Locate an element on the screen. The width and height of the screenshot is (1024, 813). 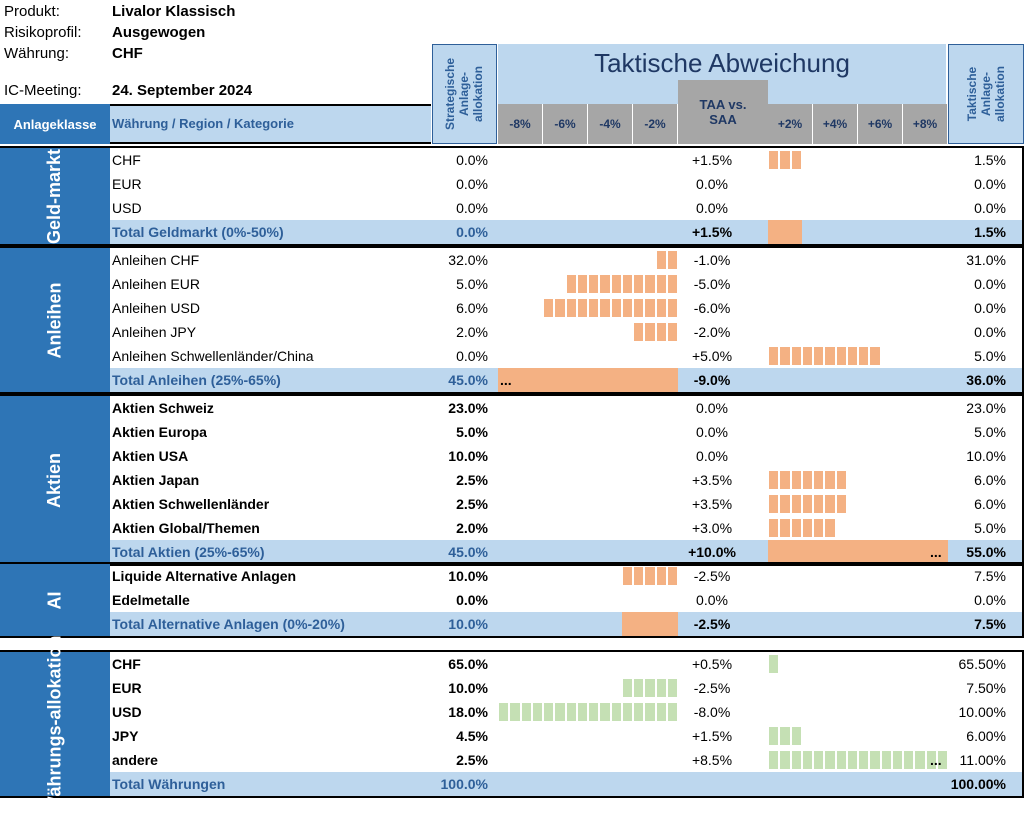
section-label-geldmarkt: Geld-markt is located at coordinates (55, 196).